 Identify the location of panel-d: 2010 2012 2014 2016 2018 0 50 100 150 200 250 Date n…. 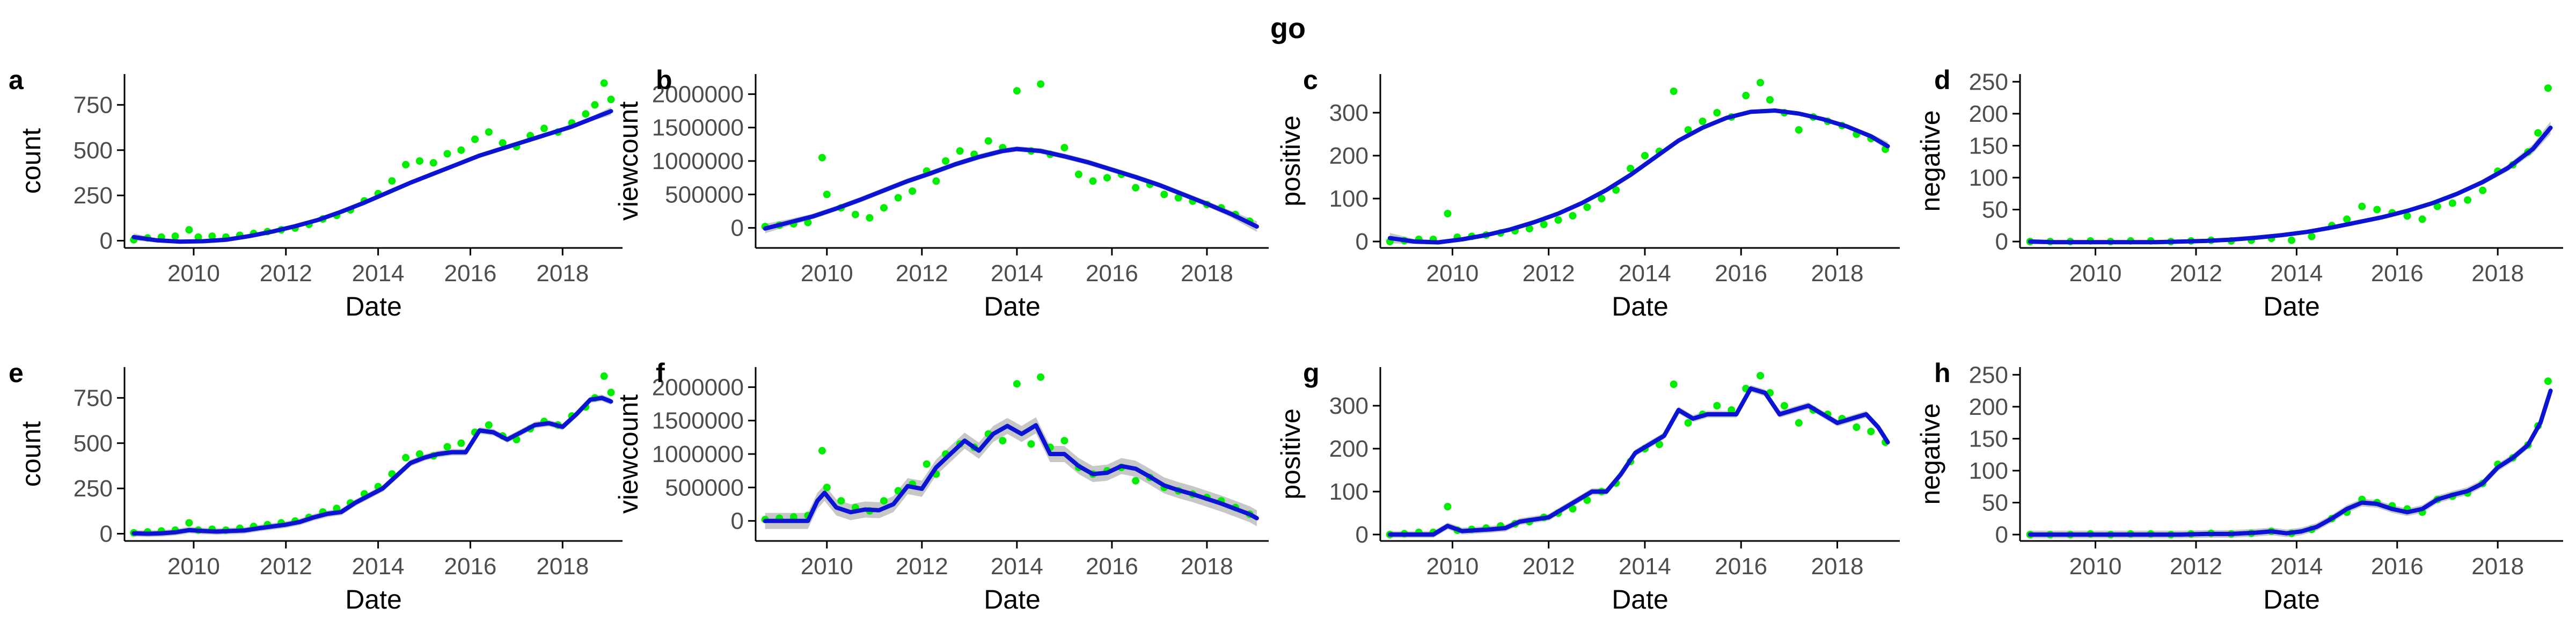
(2239, 193).